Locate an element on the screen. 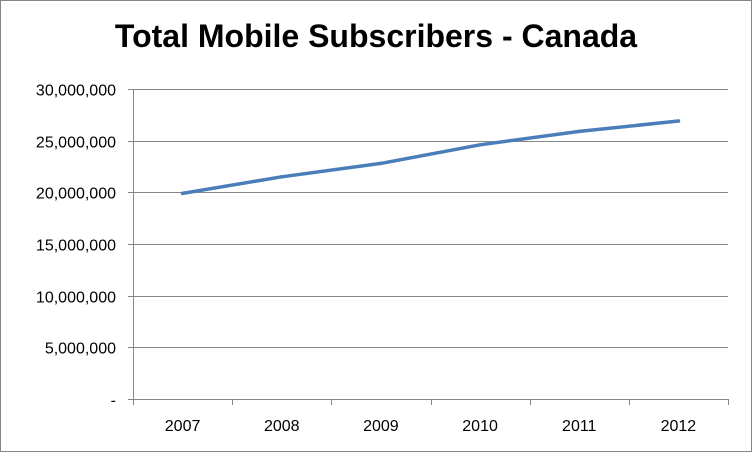 This screenshot has width=752, height=452. x-tick-label: 2011 is located at coordinates (579, 426).